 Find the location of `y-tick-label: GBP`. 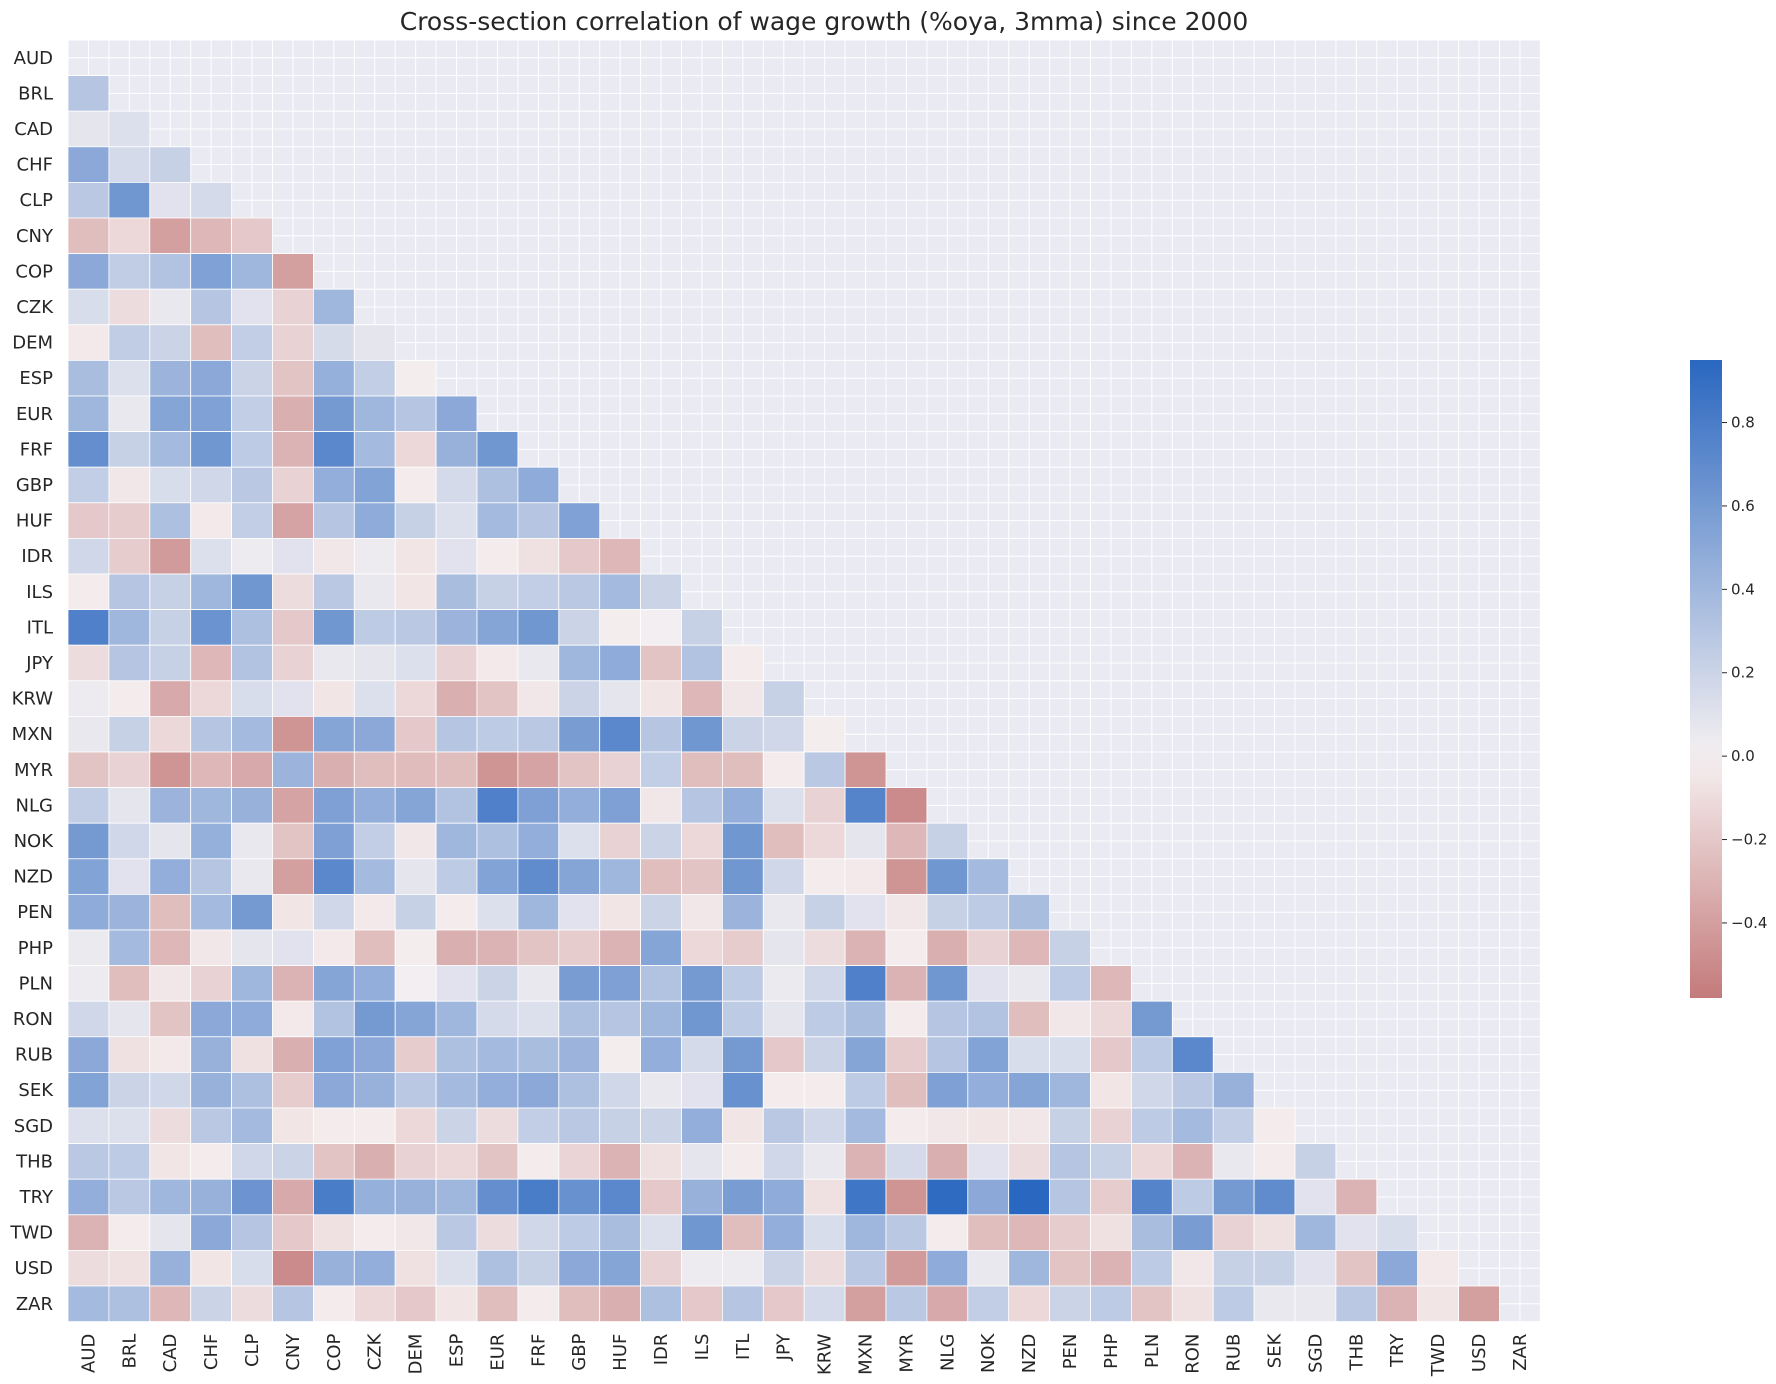

y-tick-label: GBP is located at coordinates (34, 485).